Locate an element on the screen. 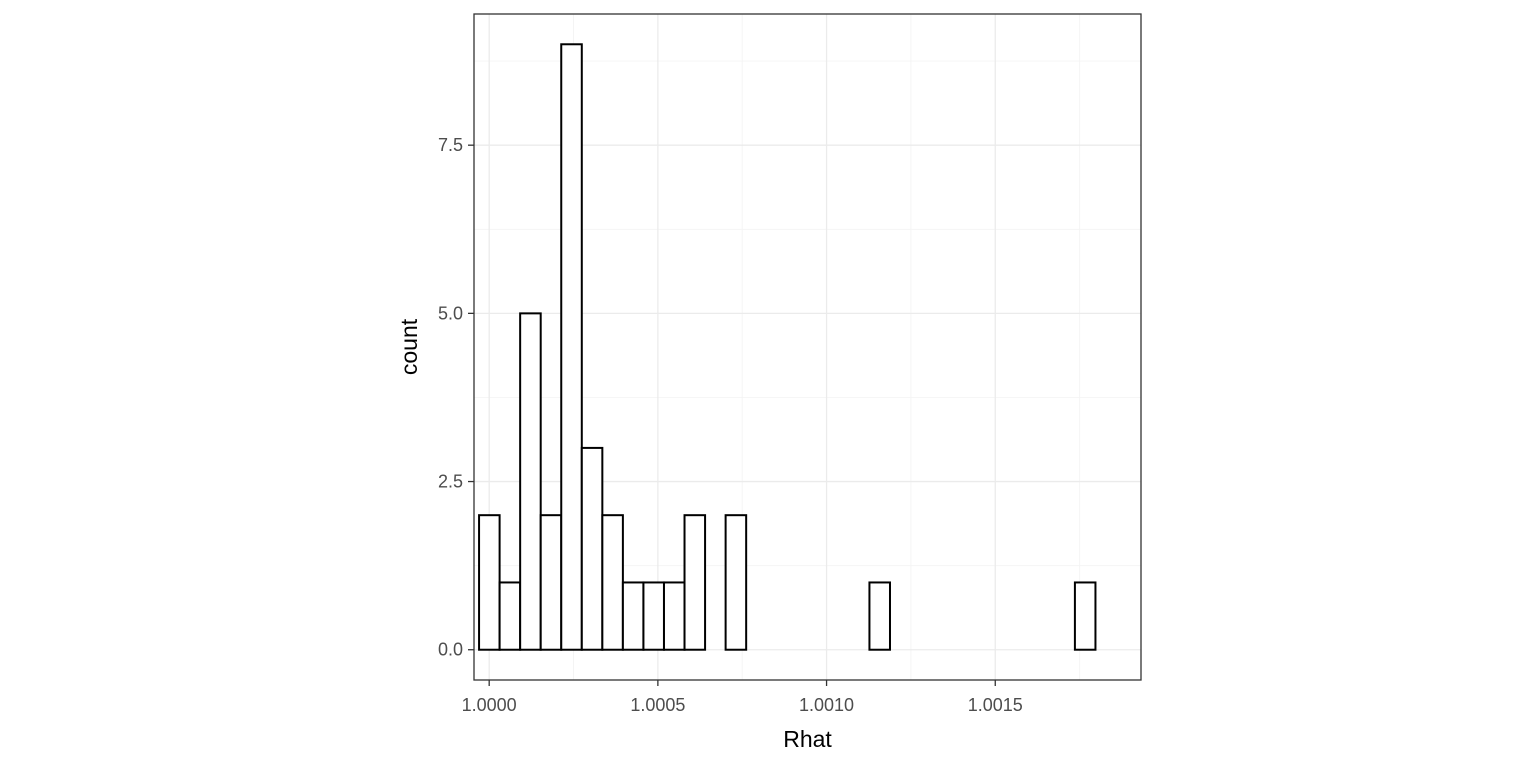  x-axis-title: Rhat is located at coordinates (807, 739).